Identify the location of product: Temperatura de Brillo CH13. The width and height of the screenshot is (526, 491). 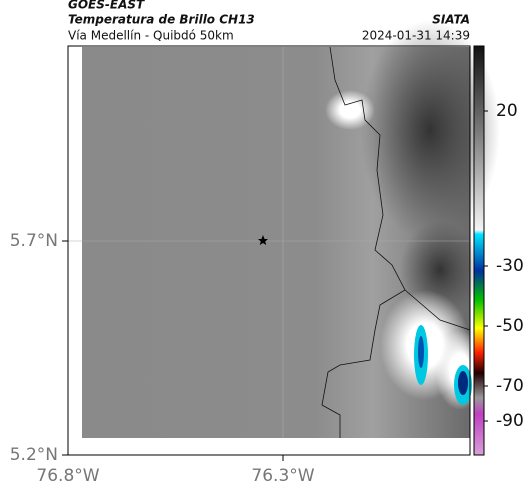
(161, 20).